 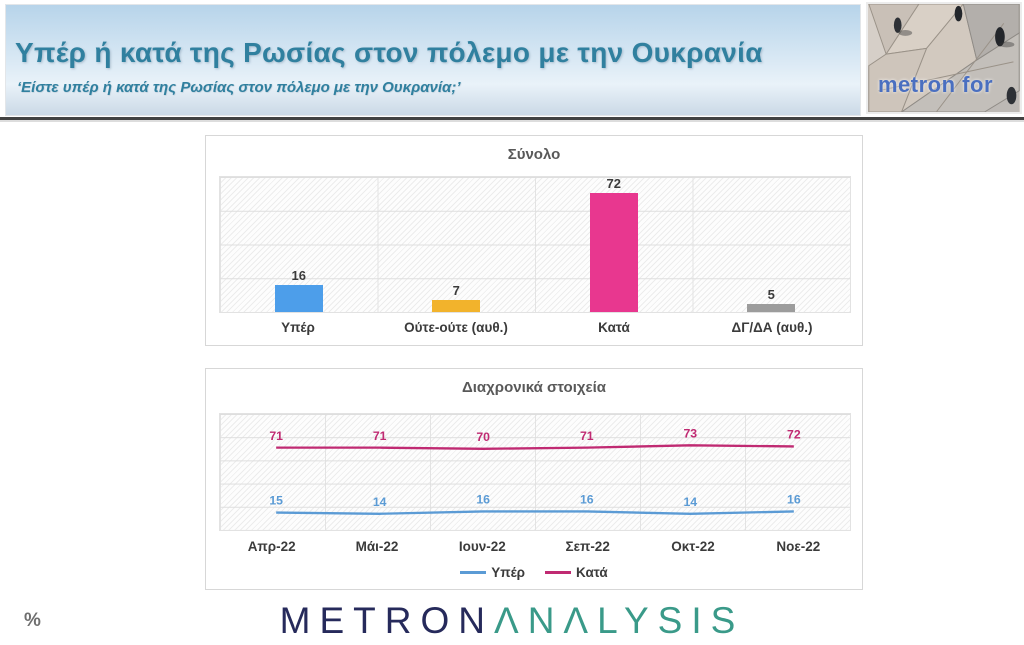 What do you see at coordinates (276, 501) in the screenshot?
I see `point-value-label: 15` at bounding box center [276, 501].